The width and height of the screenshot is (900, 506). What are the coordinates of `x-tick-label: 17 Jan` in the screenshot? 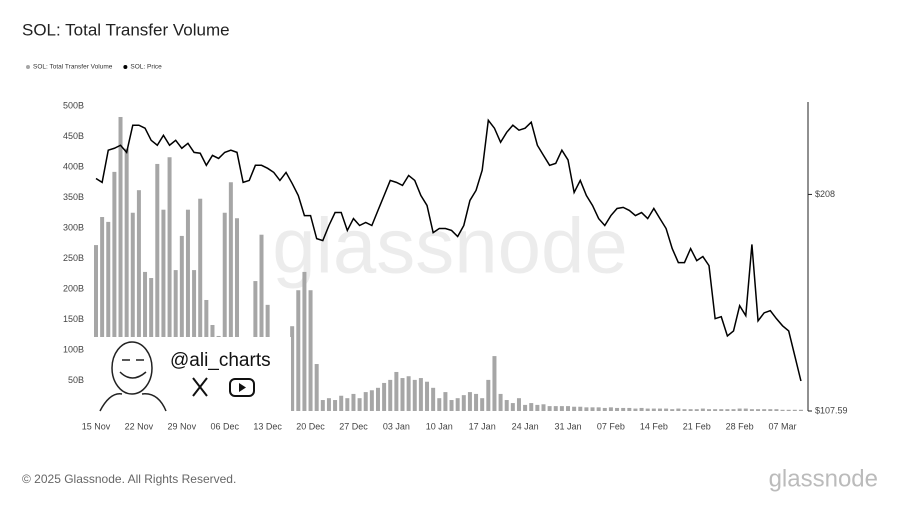 It's located at (482, 426).